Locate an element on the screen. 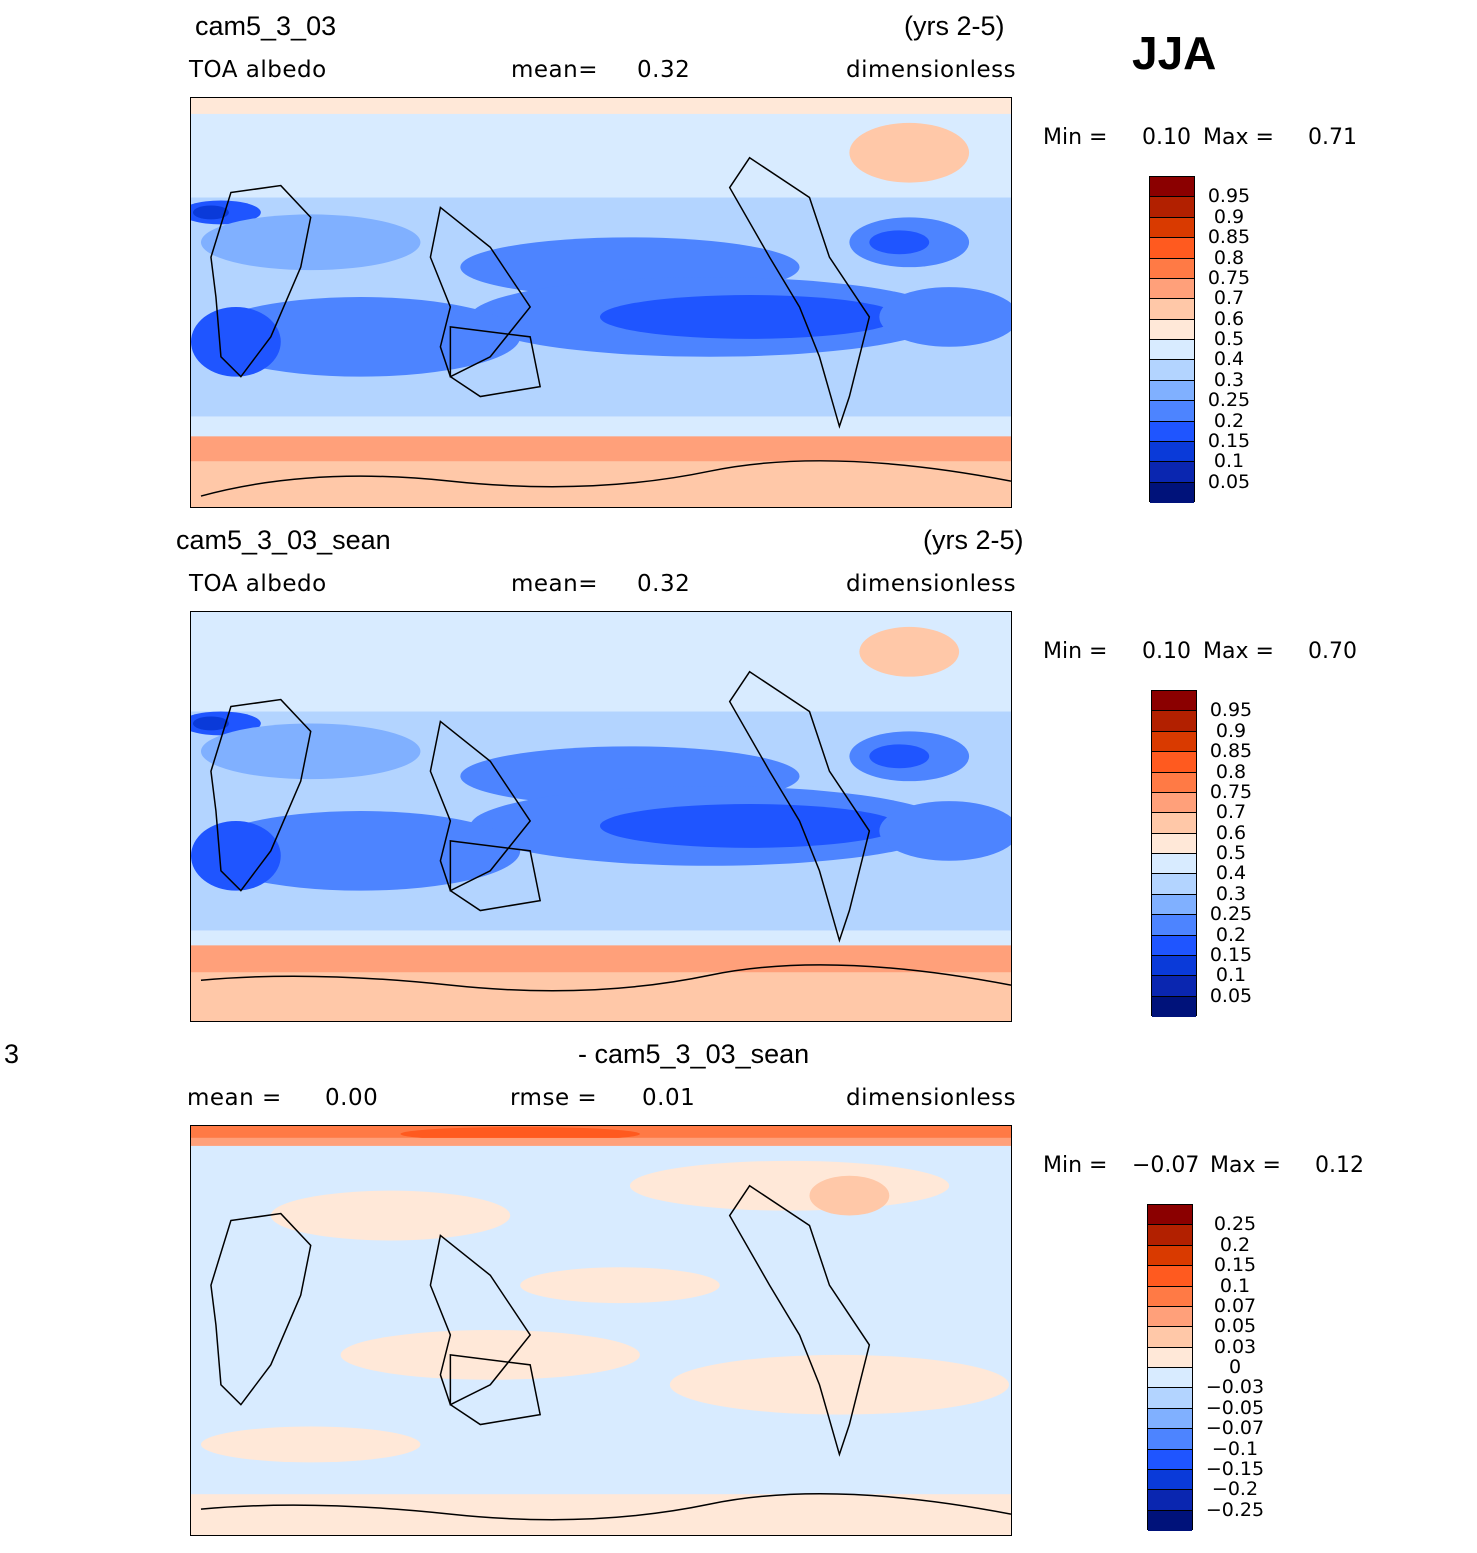  panel1-colorbar is located at coordinates (1172, 339).